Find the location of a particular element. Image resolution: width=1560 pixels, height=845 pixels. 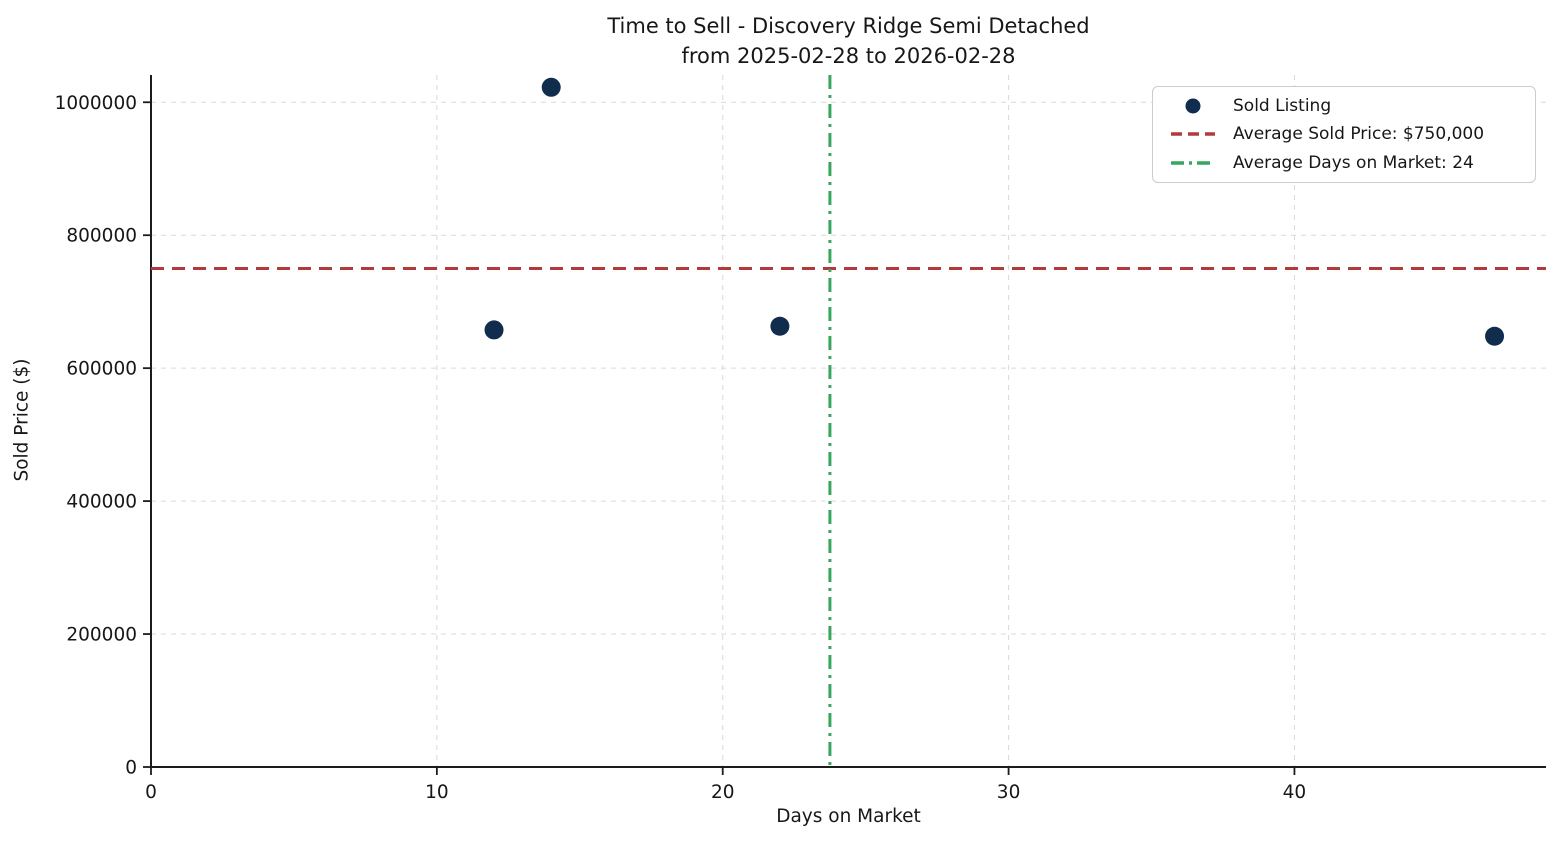

y-tick-label: 0 is located at coordinates (131, 768).